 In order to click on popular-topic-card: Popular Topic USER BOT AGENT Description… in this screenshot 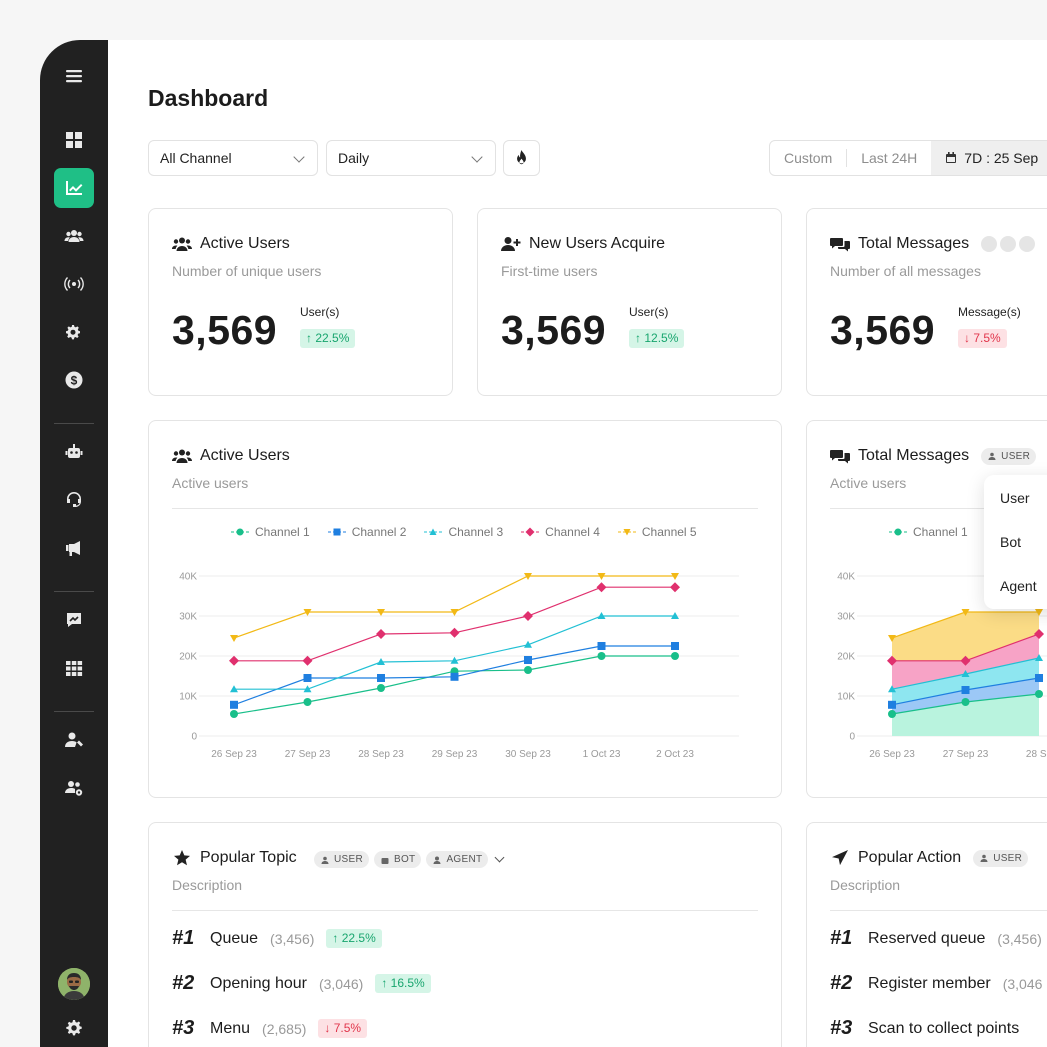, I will do `click(465, 934)`.